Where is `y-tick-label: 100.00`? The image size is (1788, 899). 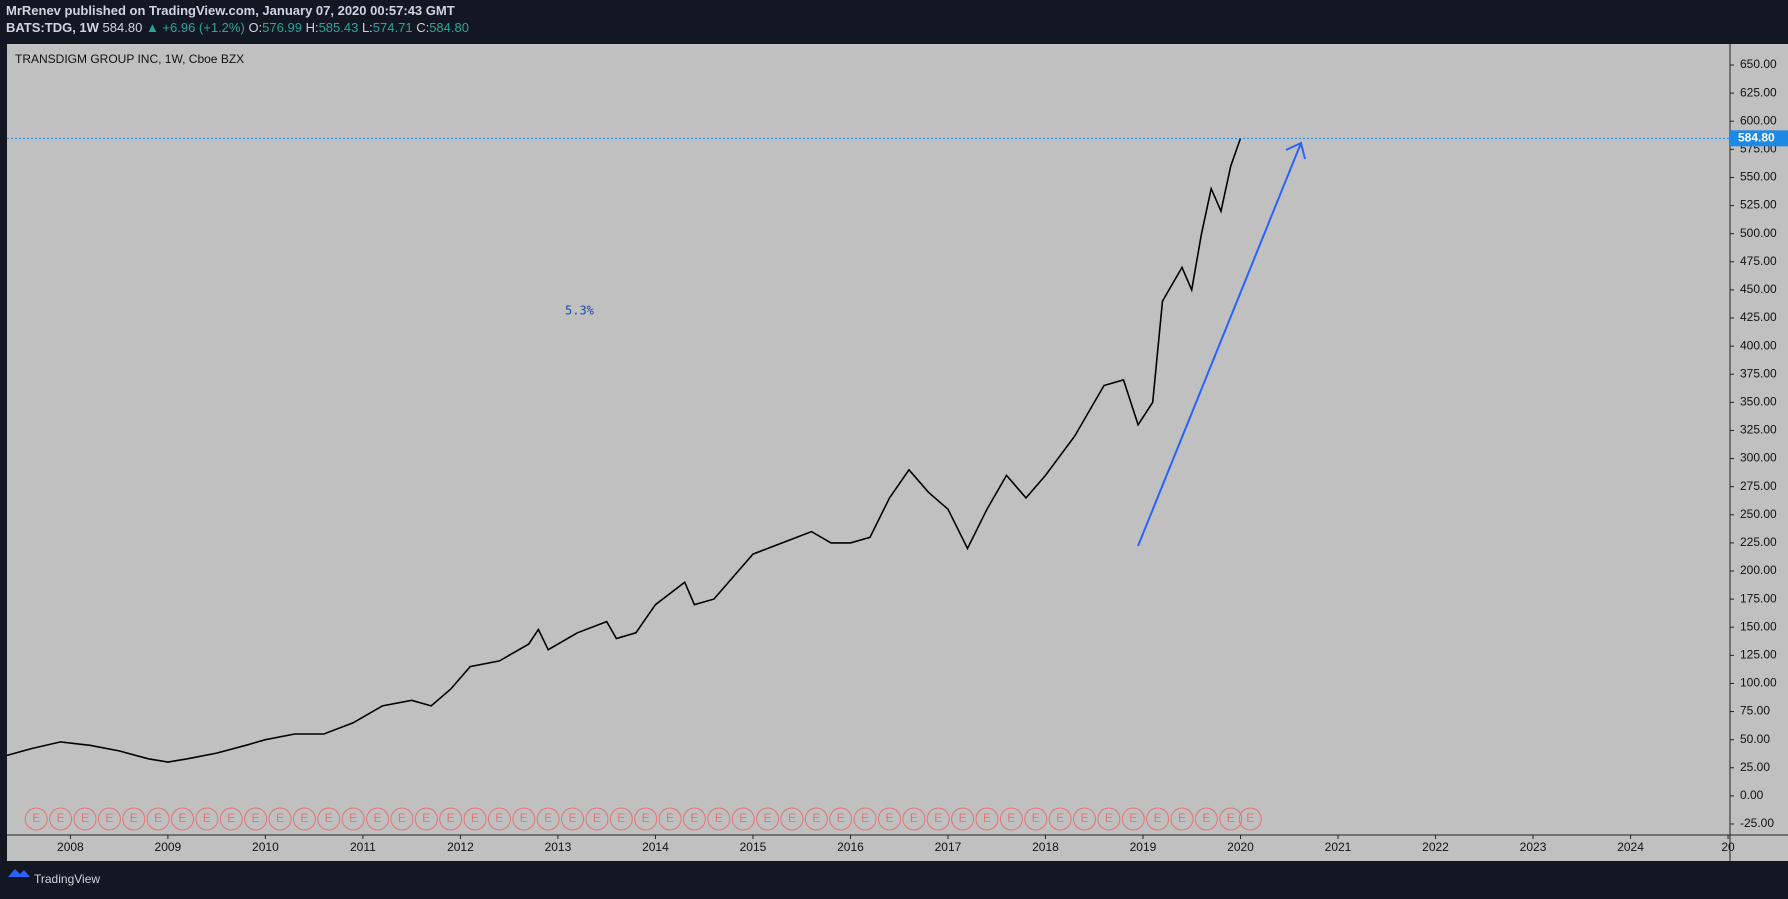 y-tick-label: 100.00 is located at coordinates (1758, 683).